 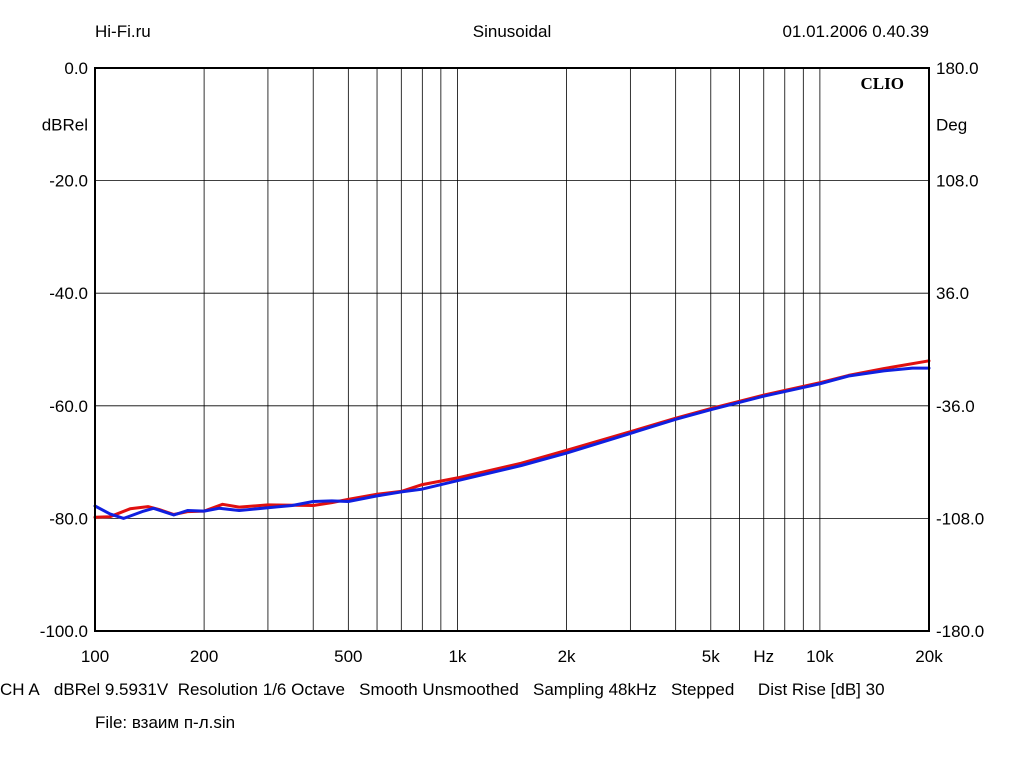 I want to click on y-axis-label: dBRel, so click(x=65, y=124).